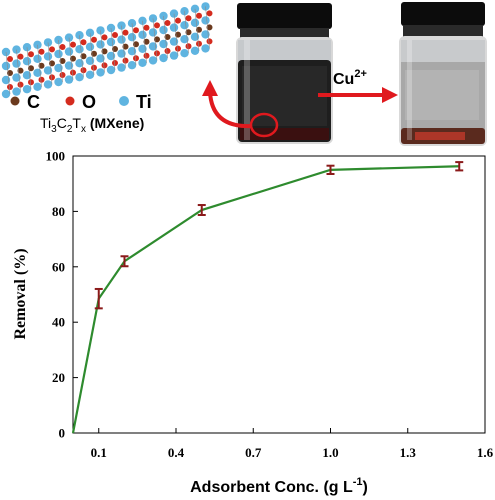  What do you see at coordinates (62, 433) in the screenshot?
I see `y-tick-label: 0` at bounding box center [62, 433].